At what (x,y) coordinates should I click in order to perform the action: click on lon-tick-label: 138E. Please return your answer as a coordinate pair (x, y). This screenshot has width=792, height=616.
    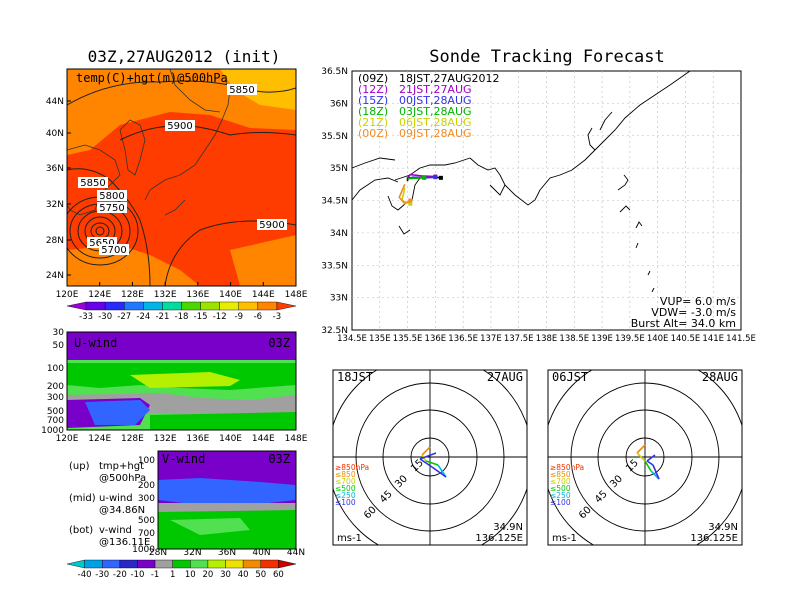
    Looking at the image, I should click on (547, 339).